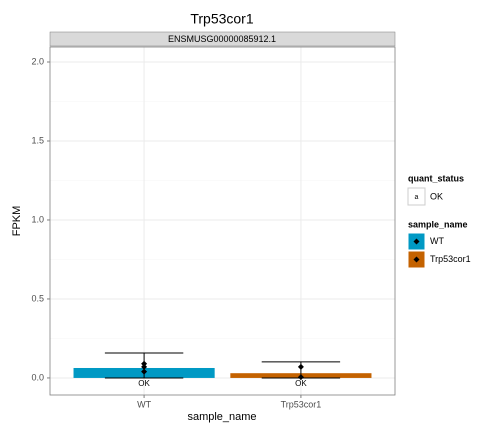  Describe the element at coordinates (222, 19) in the screenshot. I see `chart-title: Trp53cor1` at that location.